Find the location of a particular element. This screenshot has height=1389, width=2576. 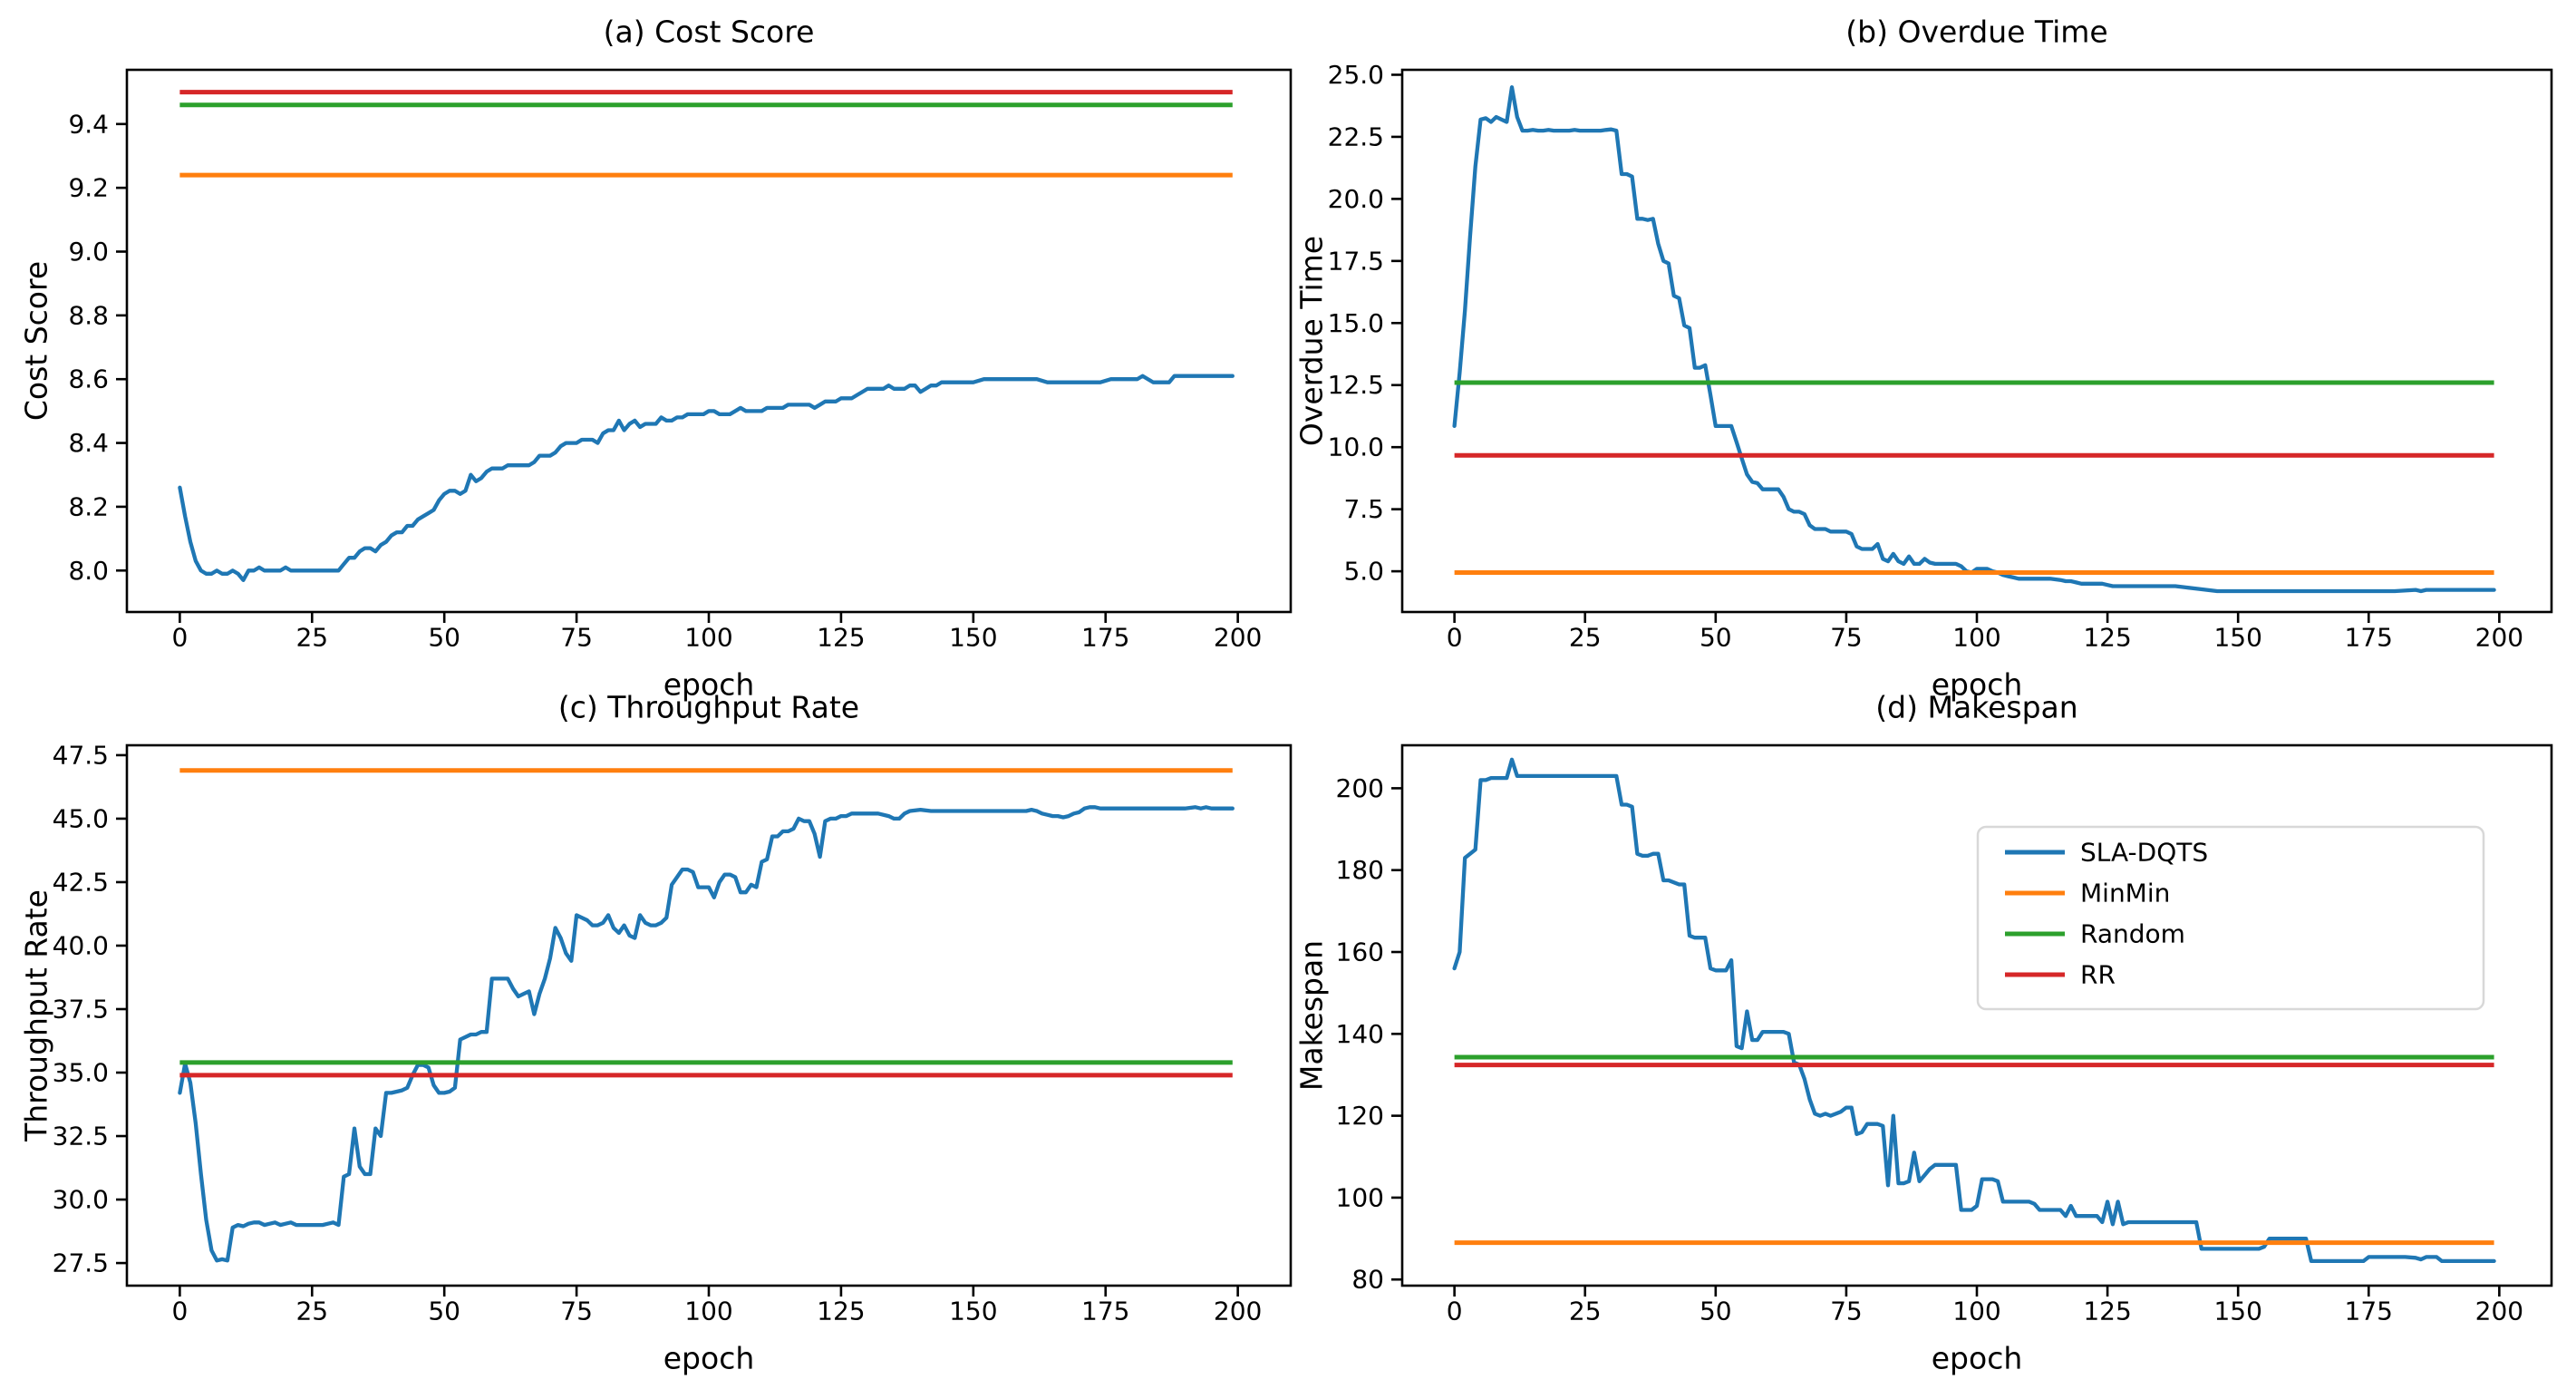

panel-d-y-tick-label: 100 is located at coordinates (1360, 1197).